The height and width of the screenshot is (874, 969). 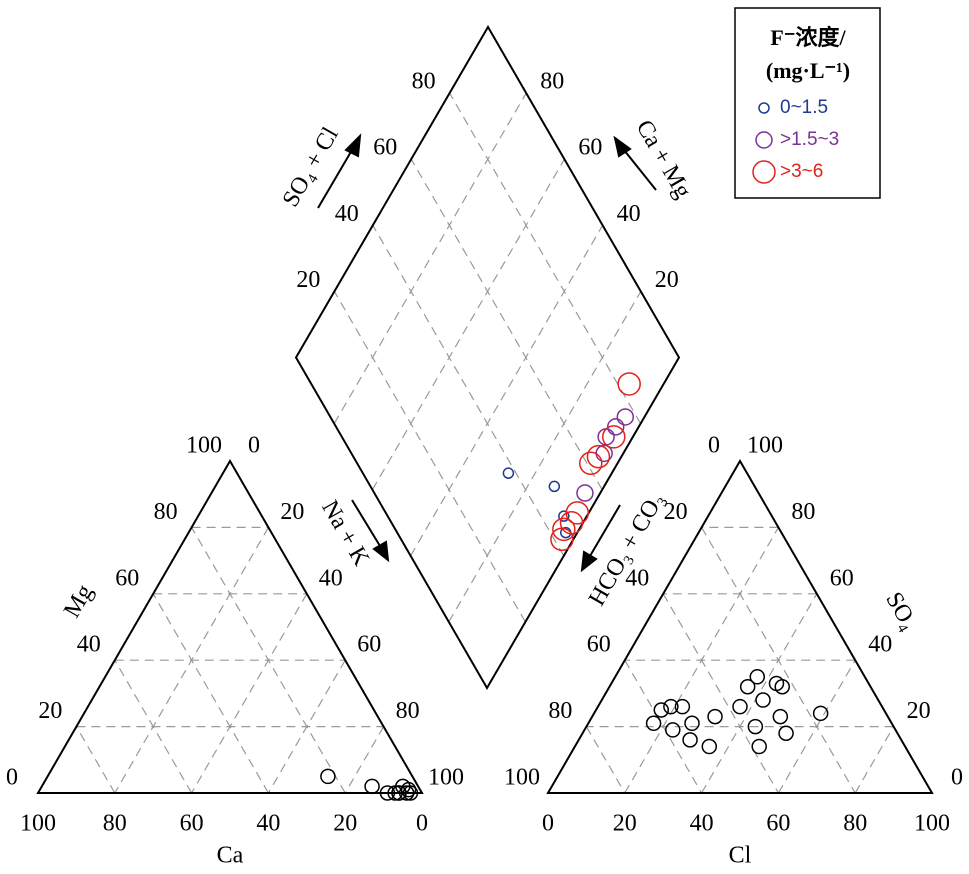 What do you see at coordinates (809, 139) in the screenshot?
I see `legend-label: >1.5~3` at bounding box center [809, 139].